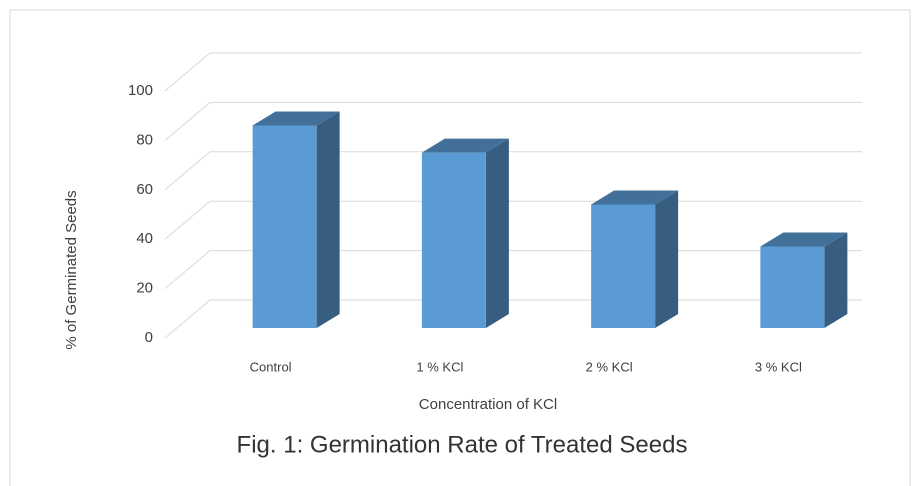  What do you see at coordinates (140, 90) in the screenshot?
I see `y-tick-label: 100` at bounding box center [140, 90].